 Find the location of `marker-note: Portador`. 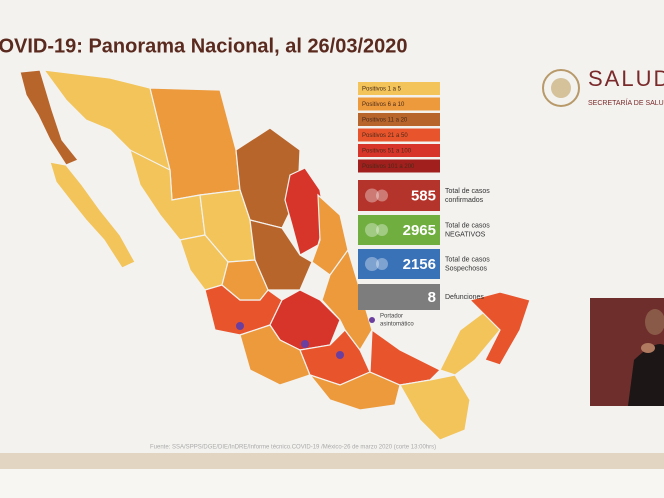

marker-note: Portador is located at coordinates (391, 317).